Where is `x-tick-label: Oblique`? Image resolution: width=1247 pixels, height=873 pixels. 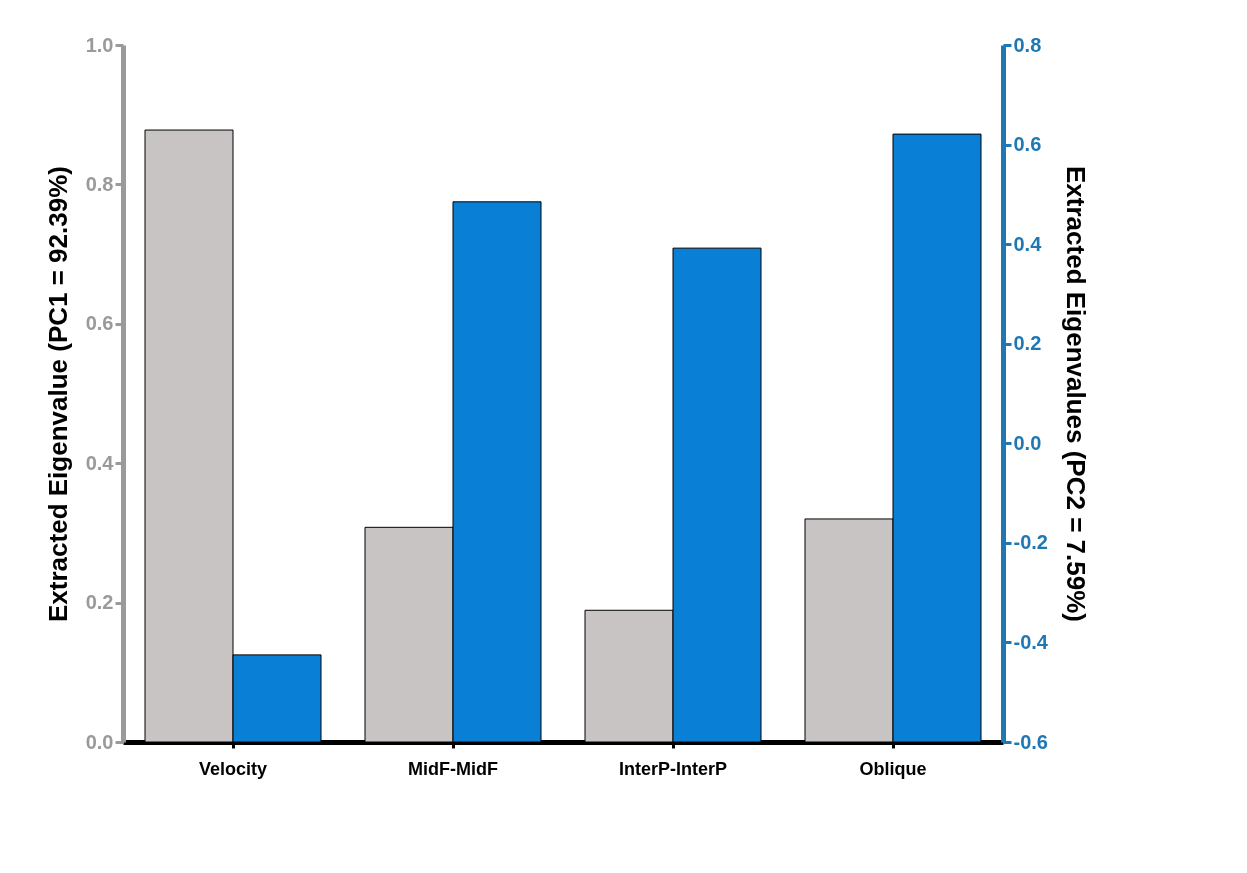
x-tick-label: Oblique is located at coordinates (893, 768).